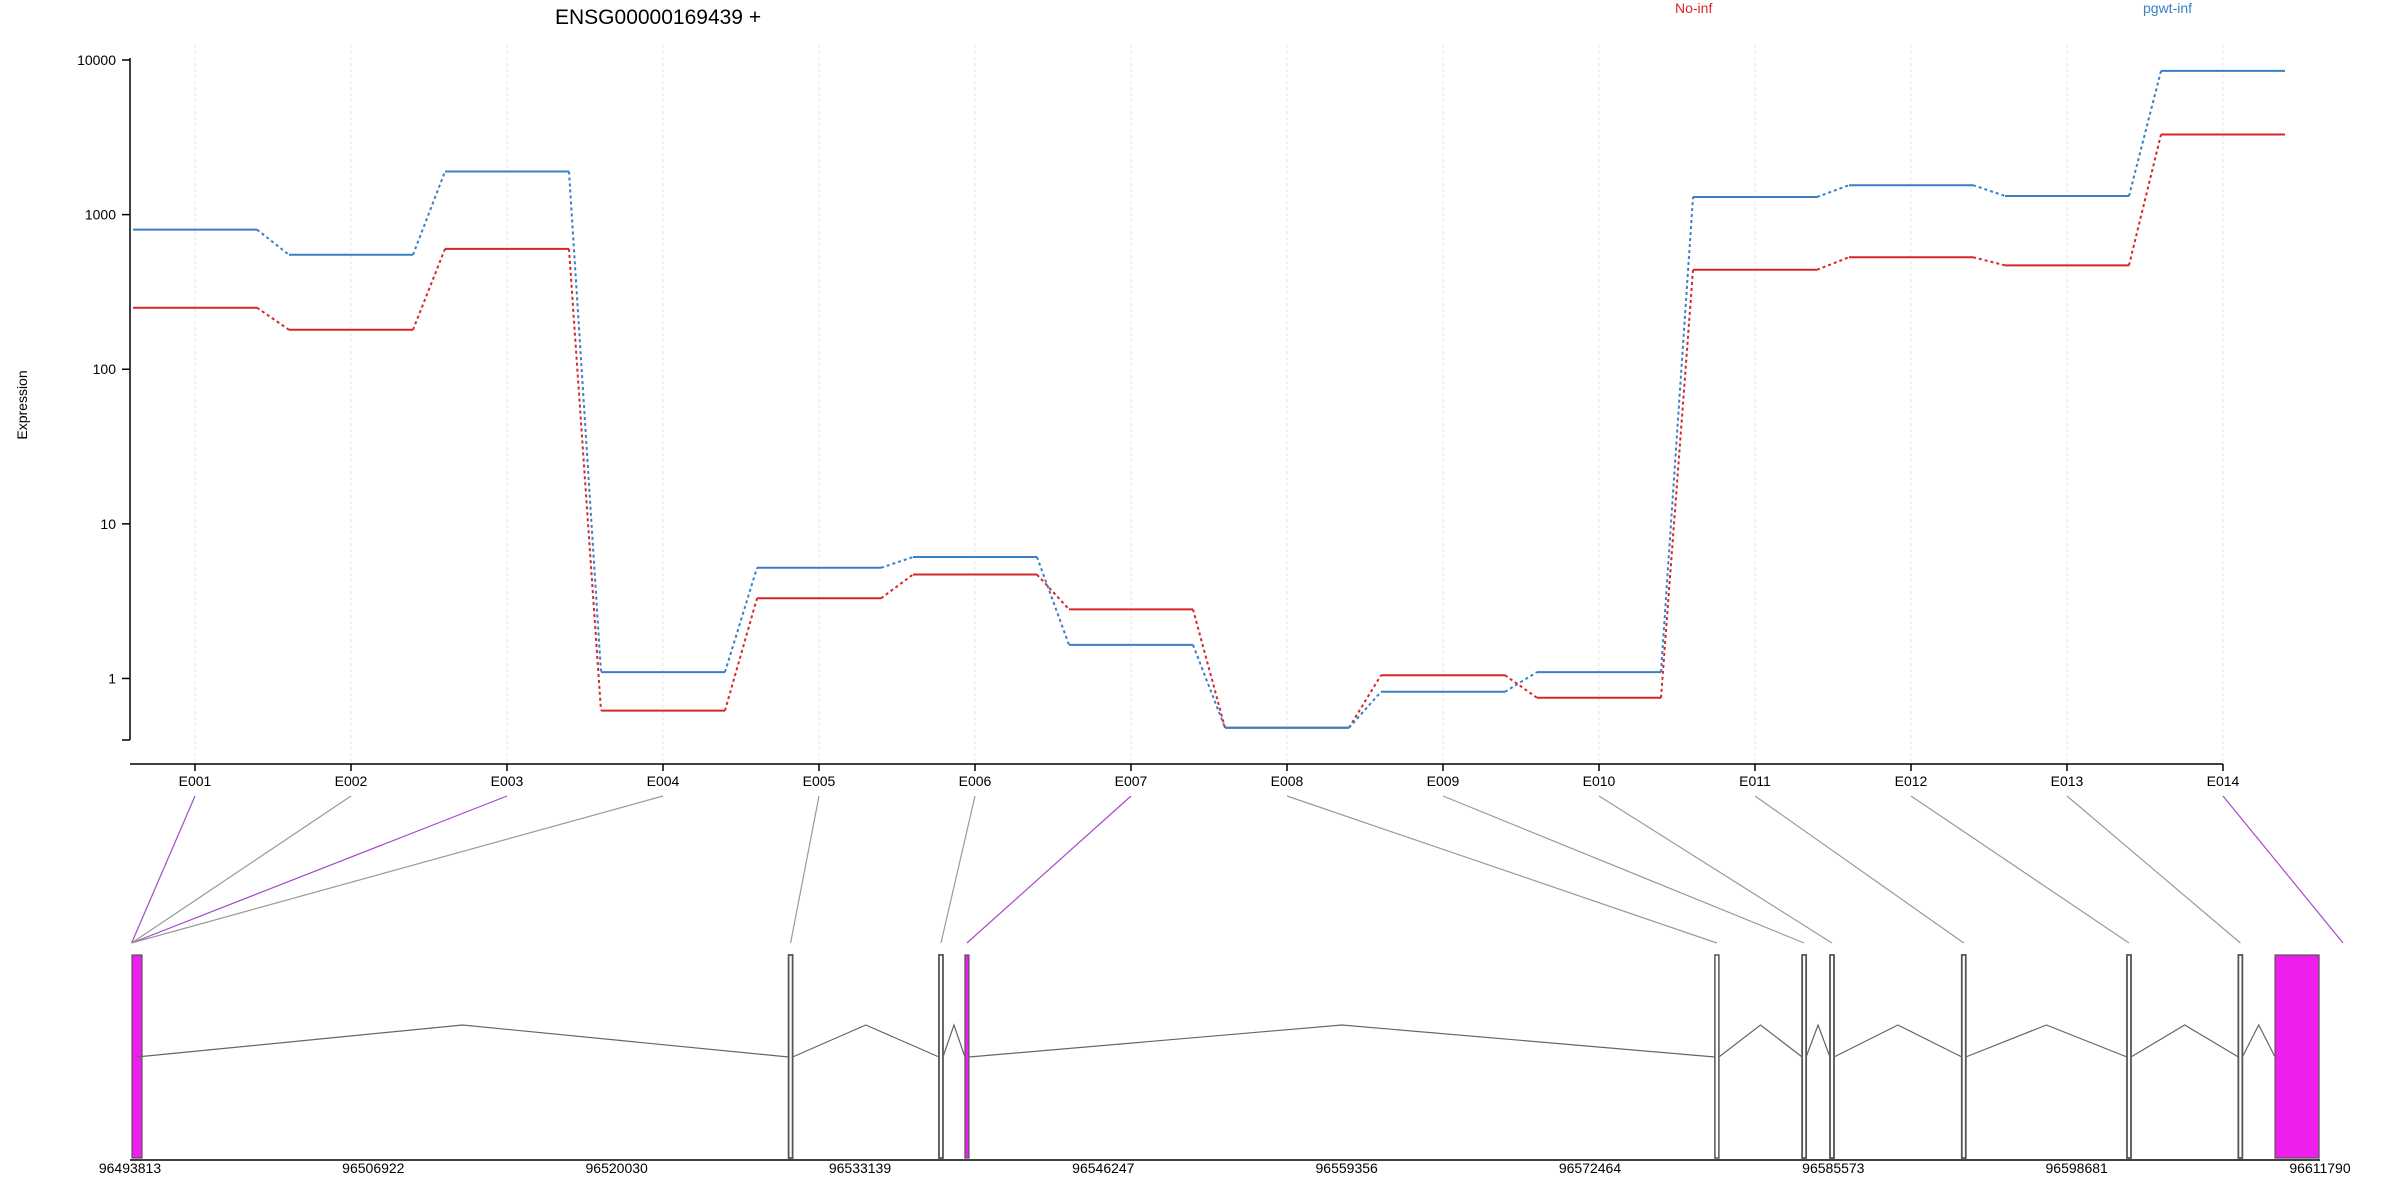  I want to click on x-tick-label: E009, so click(1443, 781).